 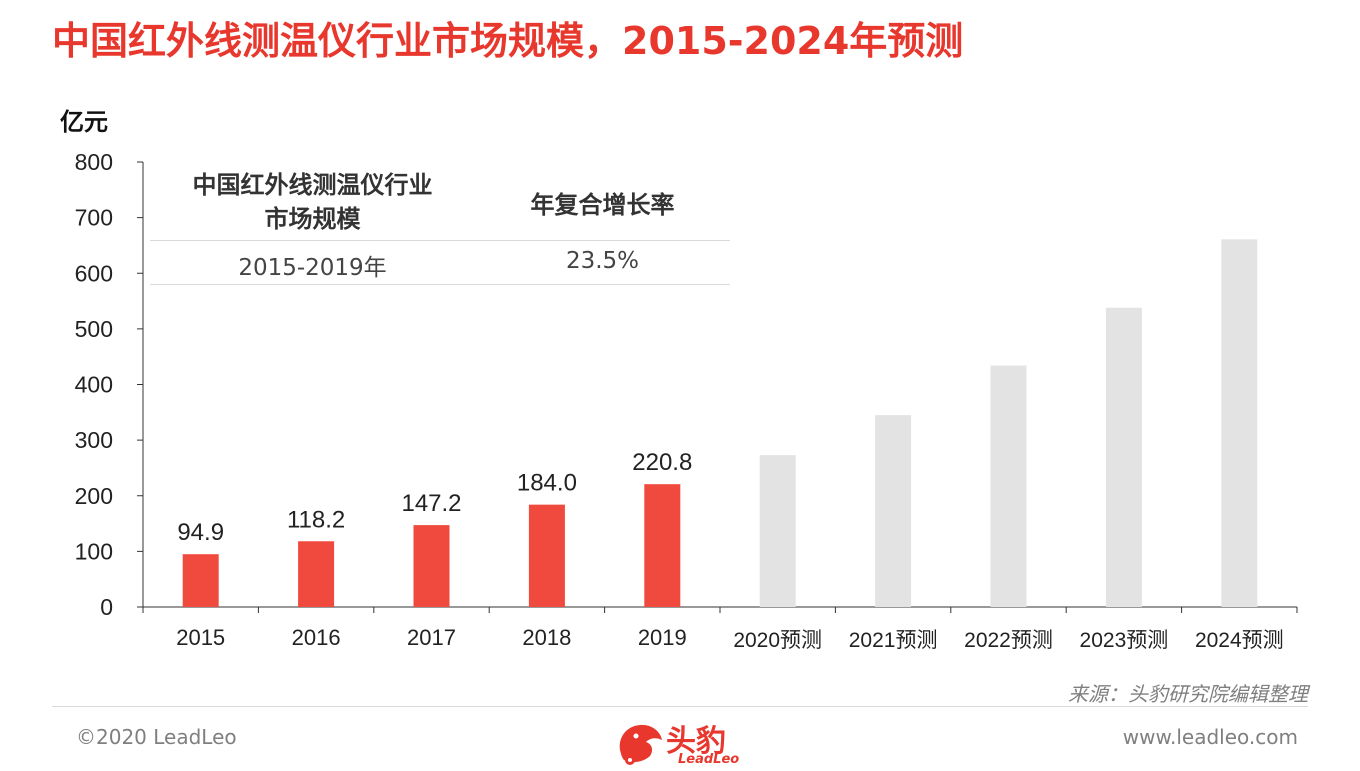 I want to click on cagr-rate-value: 23.5%, so click(x=602, y=261).